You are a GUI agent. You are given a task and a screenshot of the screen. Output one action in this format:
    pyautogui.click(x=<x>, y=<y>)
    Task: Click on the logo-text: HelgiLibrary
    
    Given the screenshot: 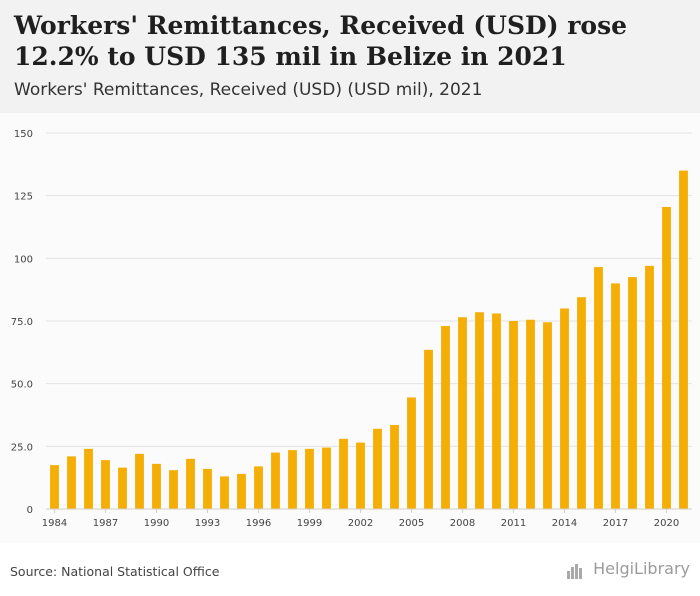 What is the action you would take?
    pyautogui.click(x=641, y=568)
    